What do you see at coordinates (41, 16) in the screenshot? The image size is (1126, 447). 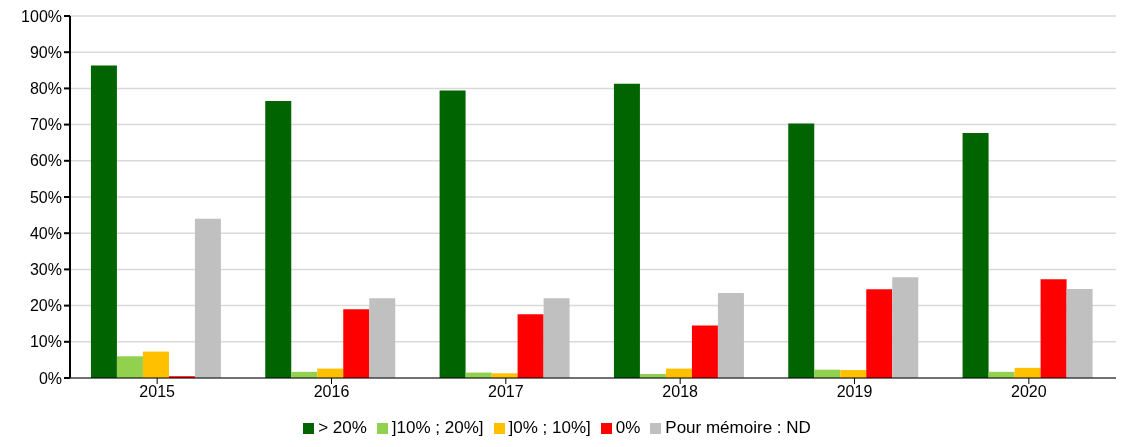 I see `y-tick-label: 100%` at bounding box center [41, 16].